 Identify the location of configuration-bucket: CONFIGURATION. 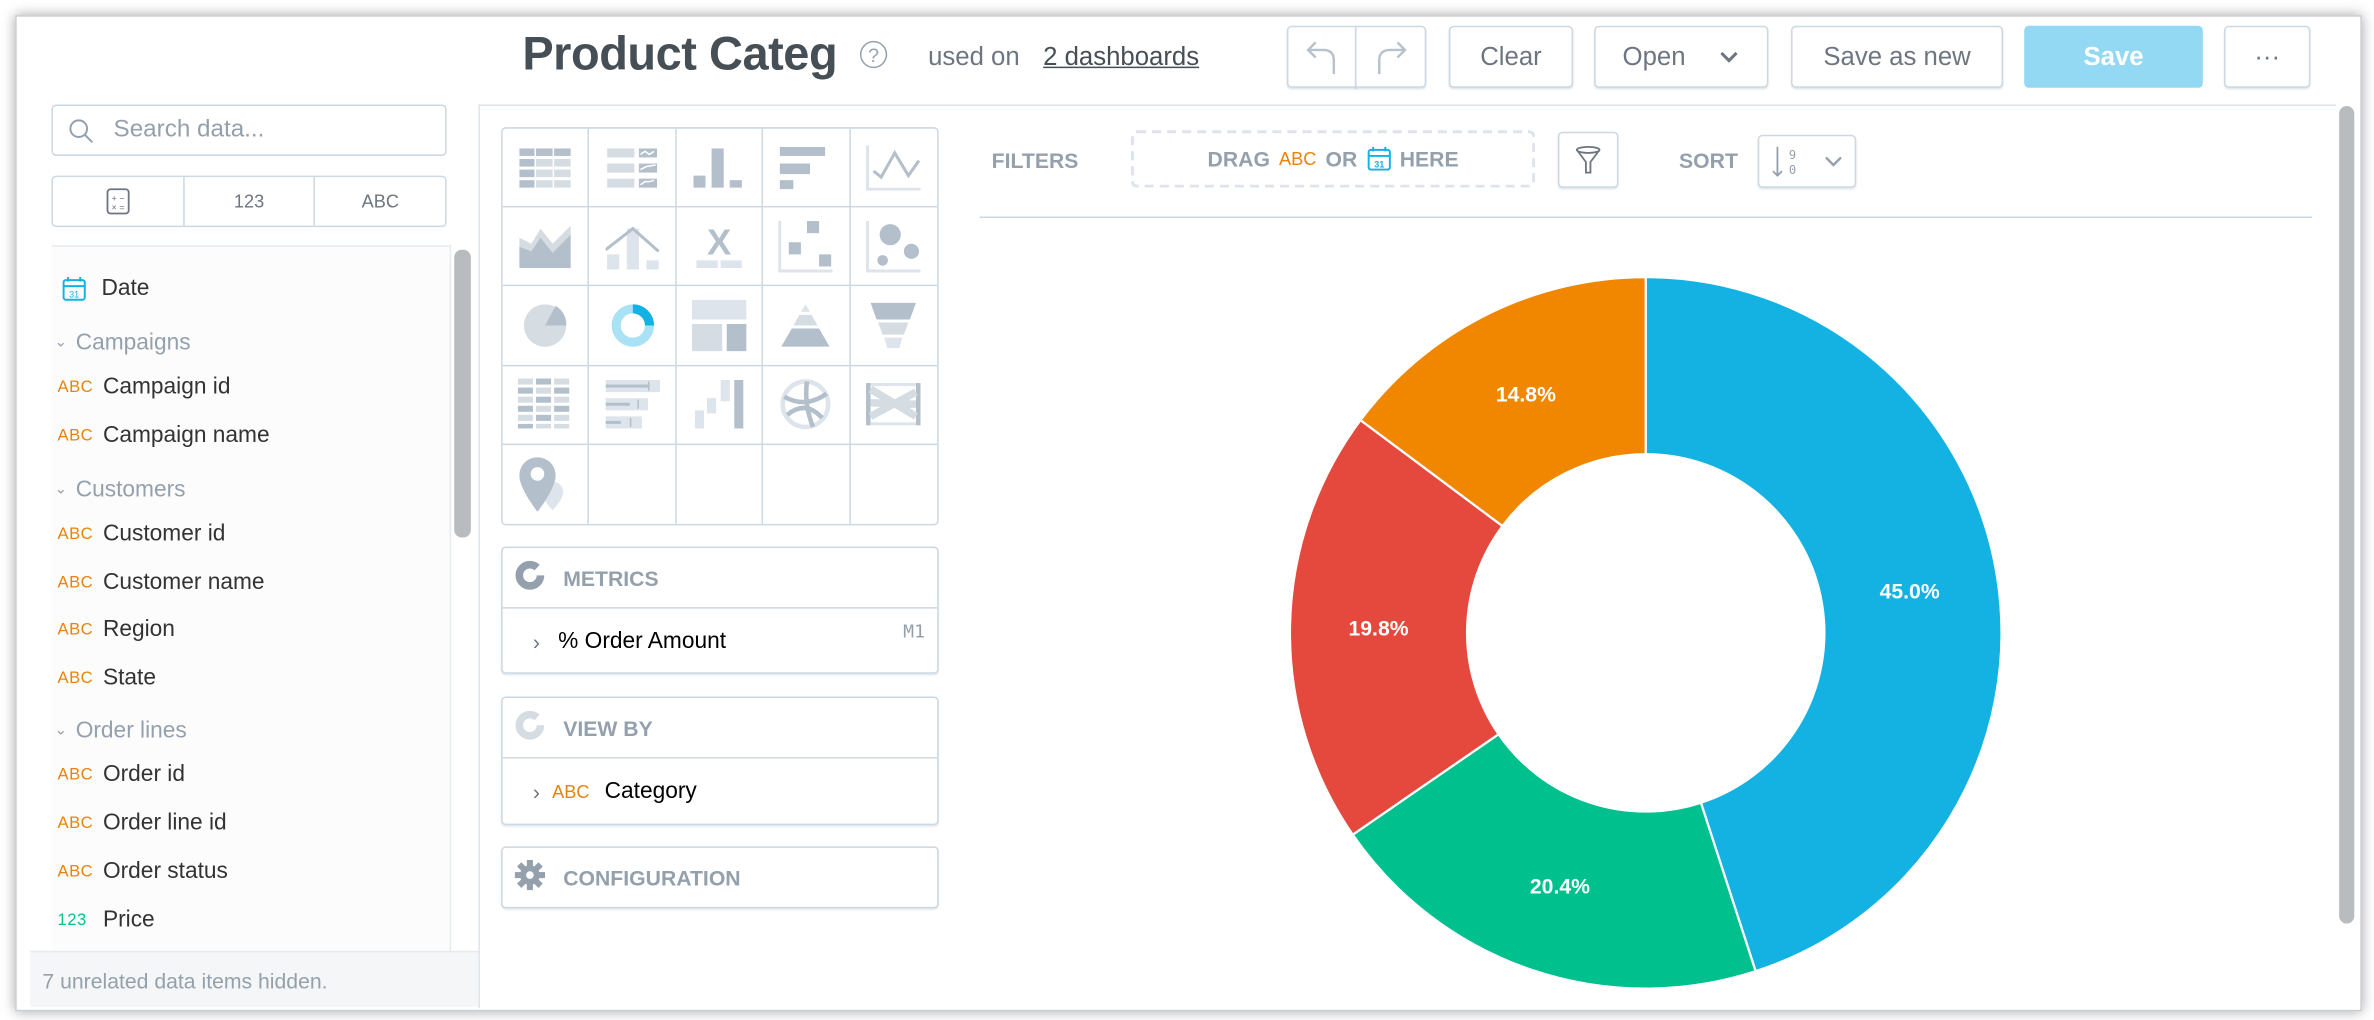
(720, 877).